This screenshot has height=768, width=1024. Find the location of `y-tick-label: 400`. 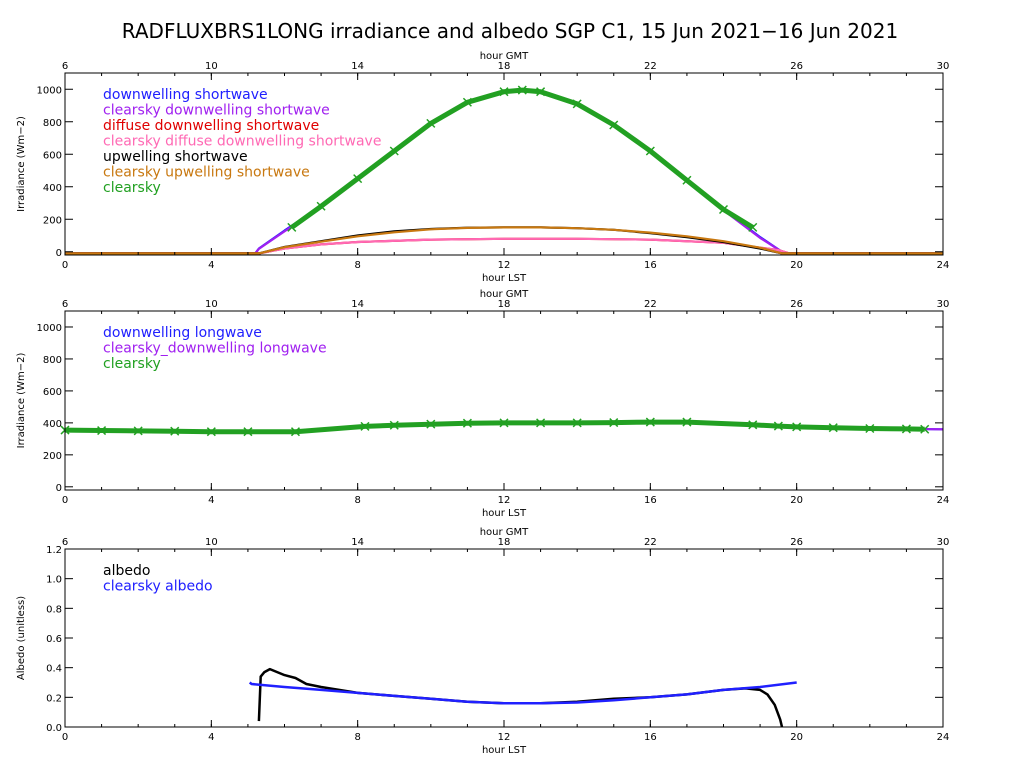

y-tick-label: 400 is located at coordinates (52, 424).